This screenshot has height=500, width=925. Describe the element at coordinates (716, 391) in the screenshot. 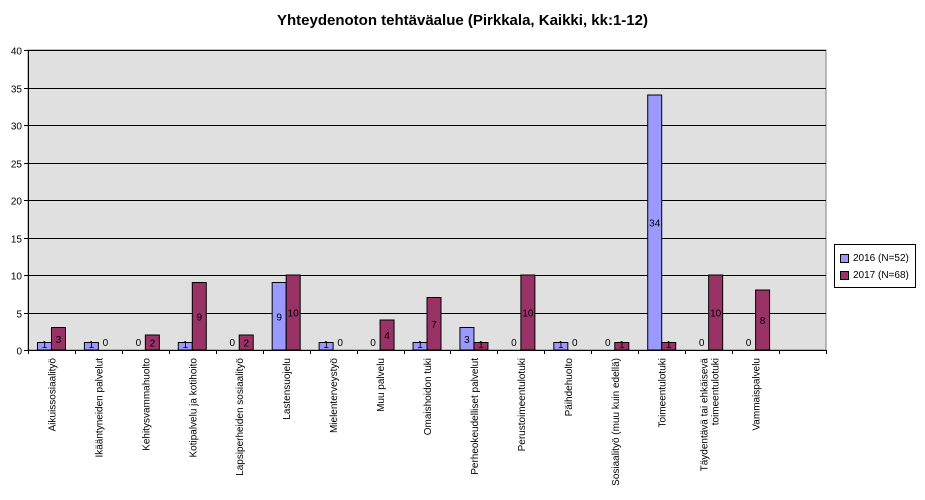

I see `x-tick-label-line: toimeentulotuki` at that location.